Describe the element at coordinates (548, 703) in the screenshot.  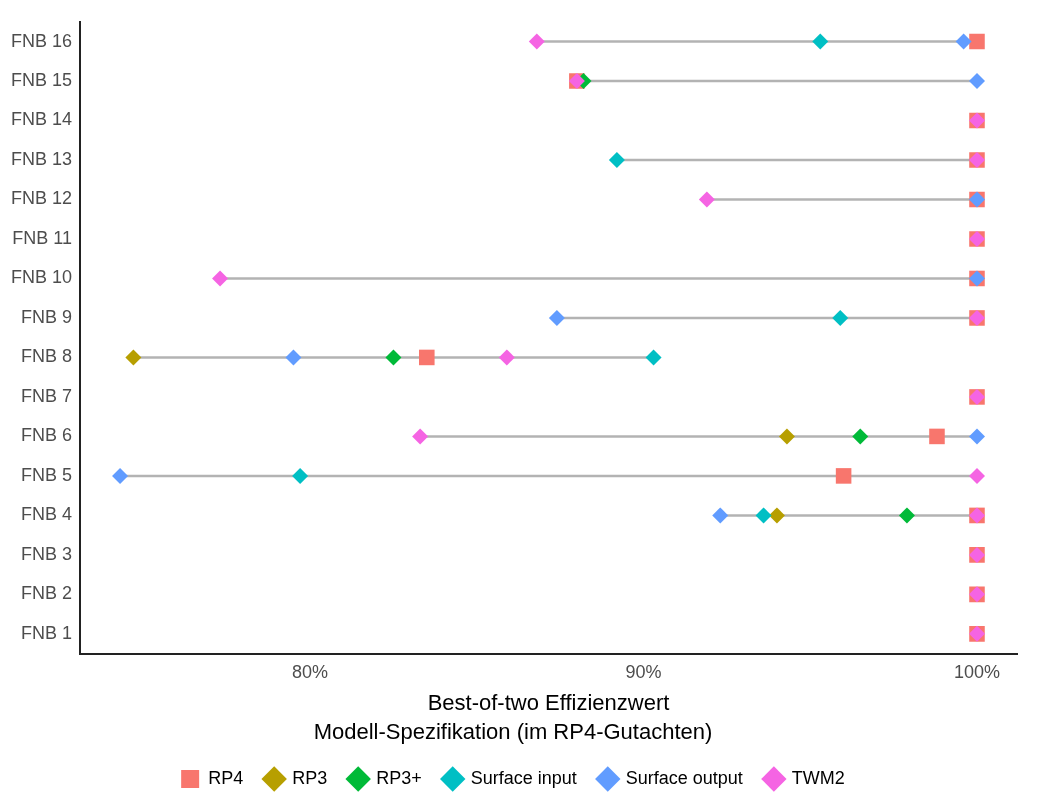
I see `x-axis-title: Best-of-two Effizienzwert` at that location.